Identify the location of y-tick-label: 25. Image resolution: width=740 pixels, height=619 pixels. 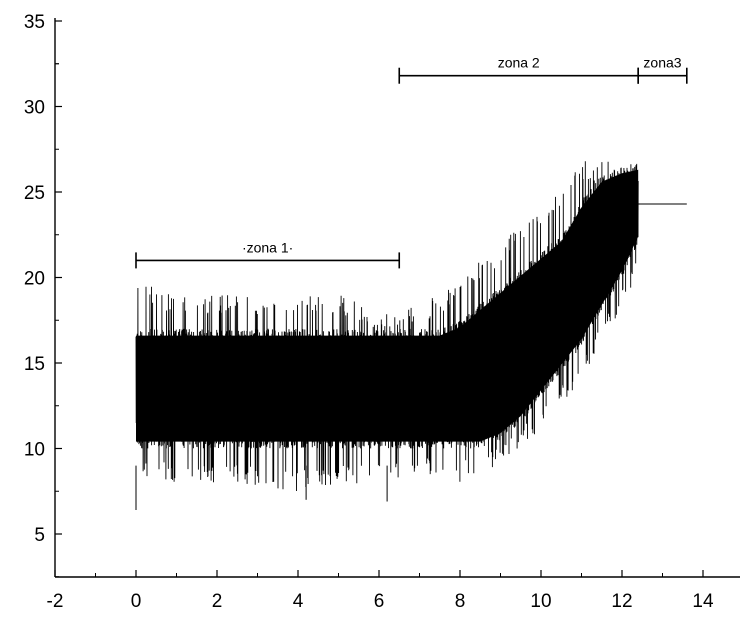
(34, 193).